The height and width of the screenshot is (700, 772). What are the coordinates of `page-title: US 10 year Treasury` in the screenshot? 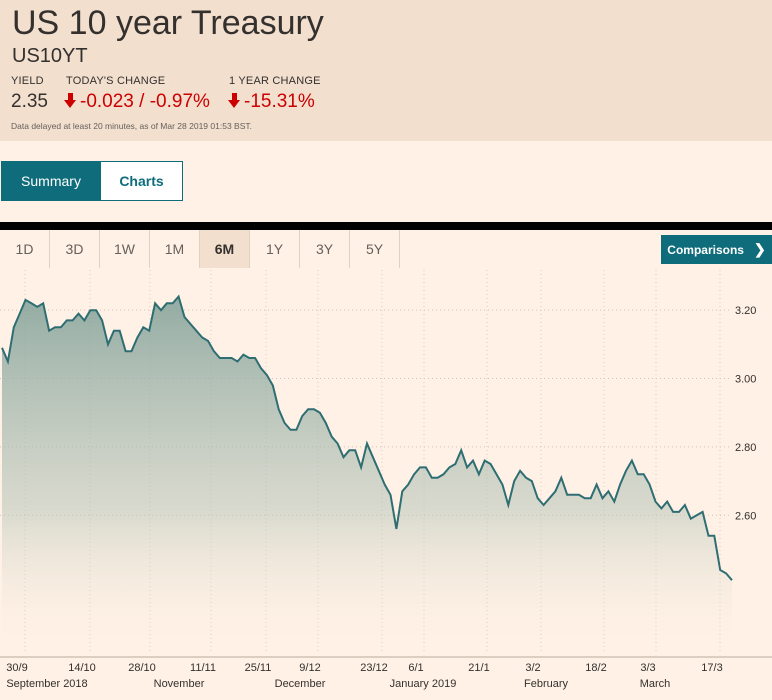 It's located at (168, 23).